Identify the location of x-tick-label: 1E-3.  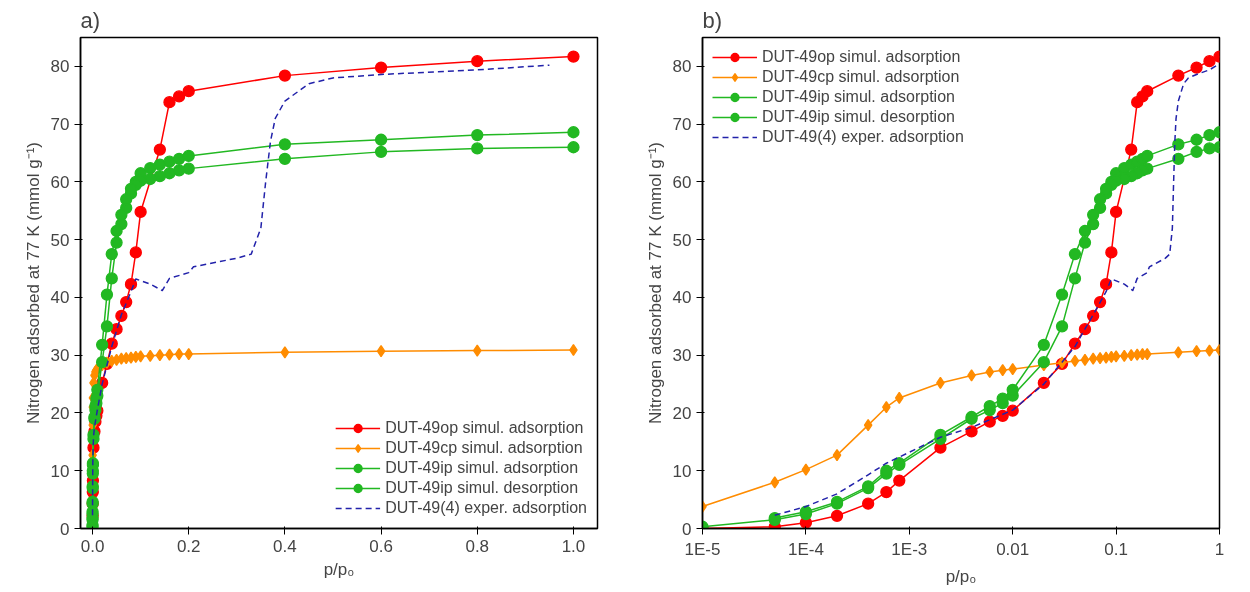
(909, 549).